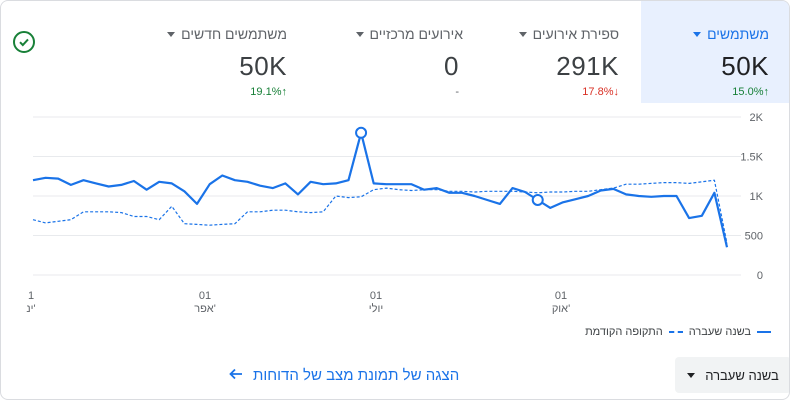  I want to click on metric-label-users: משתמשים, so click(731, 34).